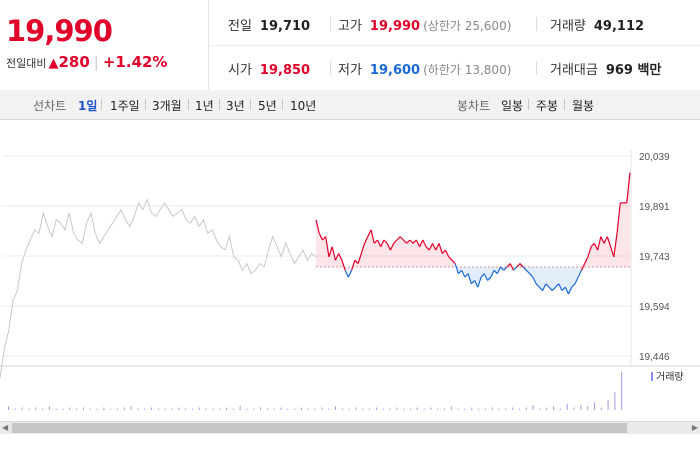 This screenshot has height=450, width=700. Describe the element at coordinates (583, 106) in the screenshot. I see `tab-candle-monthly: 월봉` at that location.